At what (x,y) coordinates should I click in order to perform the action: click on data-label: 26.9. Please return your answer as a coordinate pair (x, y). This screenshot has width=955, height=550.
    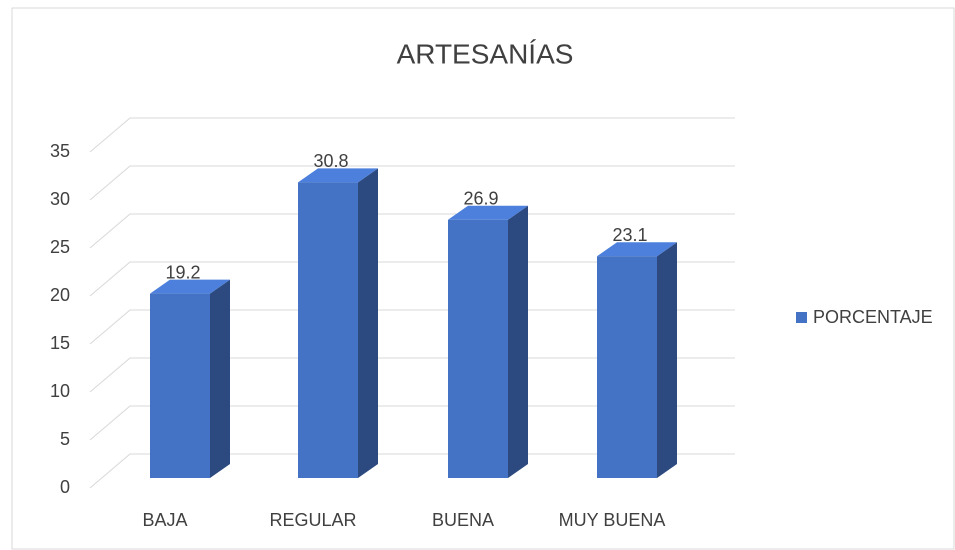
    Looking at the image, I should click on (480, 199).